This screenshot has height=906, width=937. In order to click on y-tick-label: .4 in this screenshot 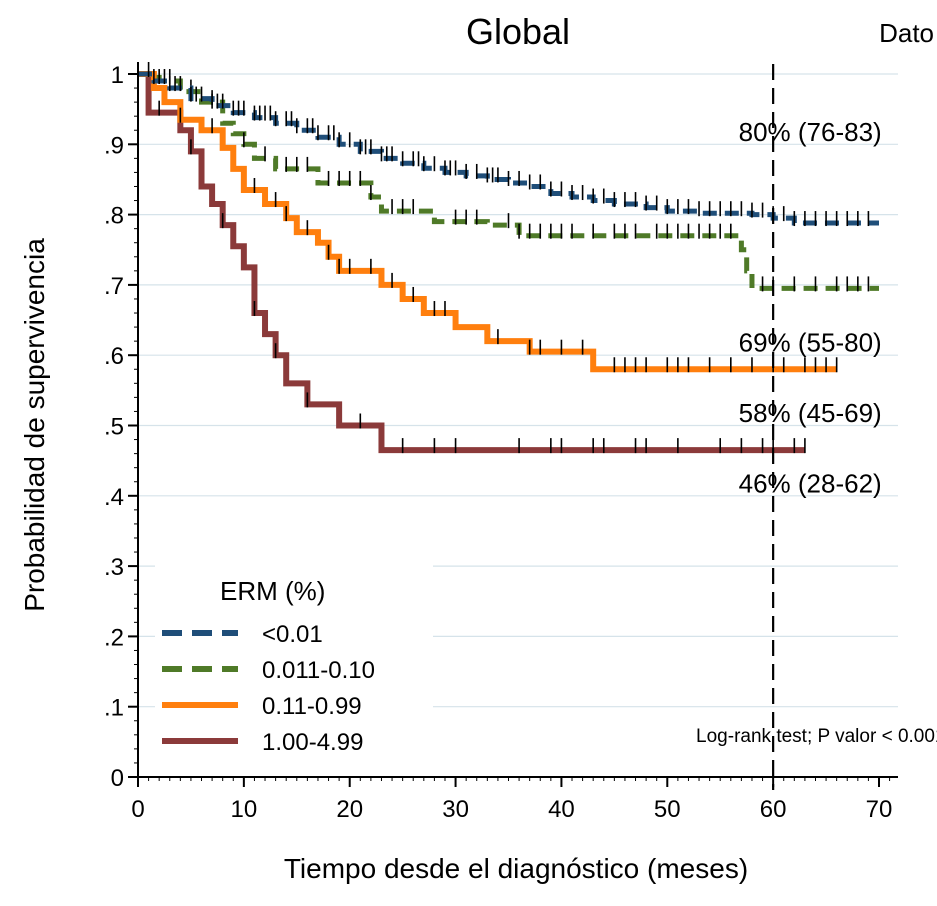, I will do `click(114, 497)`.